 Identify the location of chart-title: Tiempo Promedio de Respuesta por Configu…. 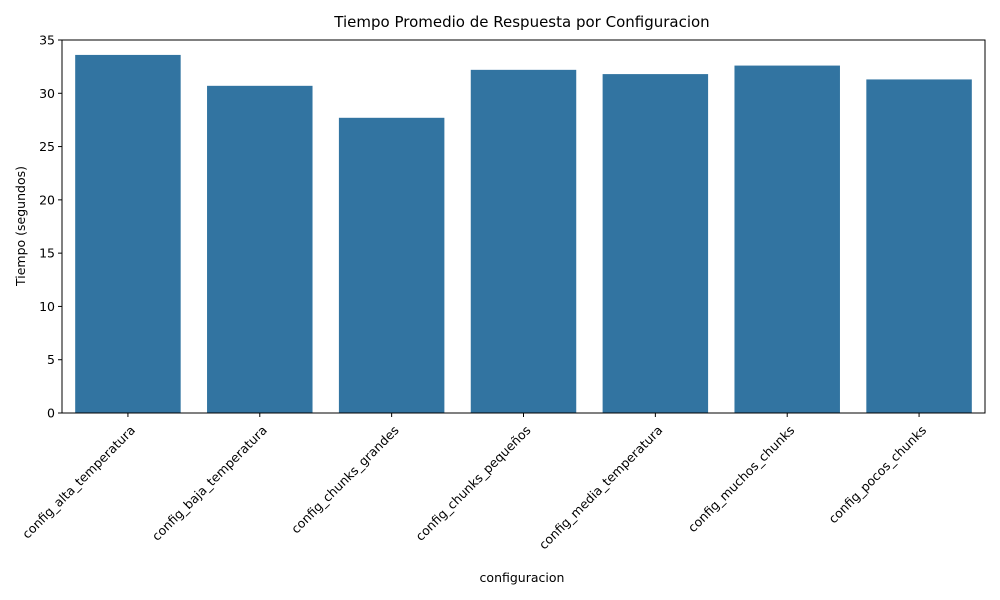
(521, 22).